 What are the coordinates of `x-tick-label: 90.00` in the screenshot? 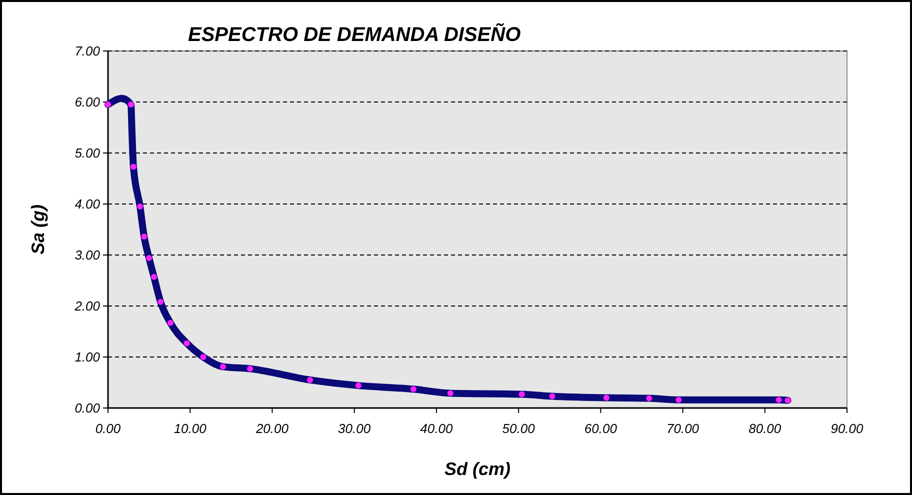 It's located at (847, 428).